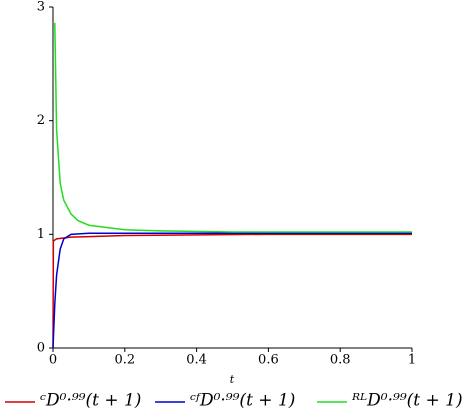 The image size is (464, 416). What do you see at coordinates (340, 360) in the screenshot?
I see `x-tick-label: 0.8` at bounding box center [340, 360].